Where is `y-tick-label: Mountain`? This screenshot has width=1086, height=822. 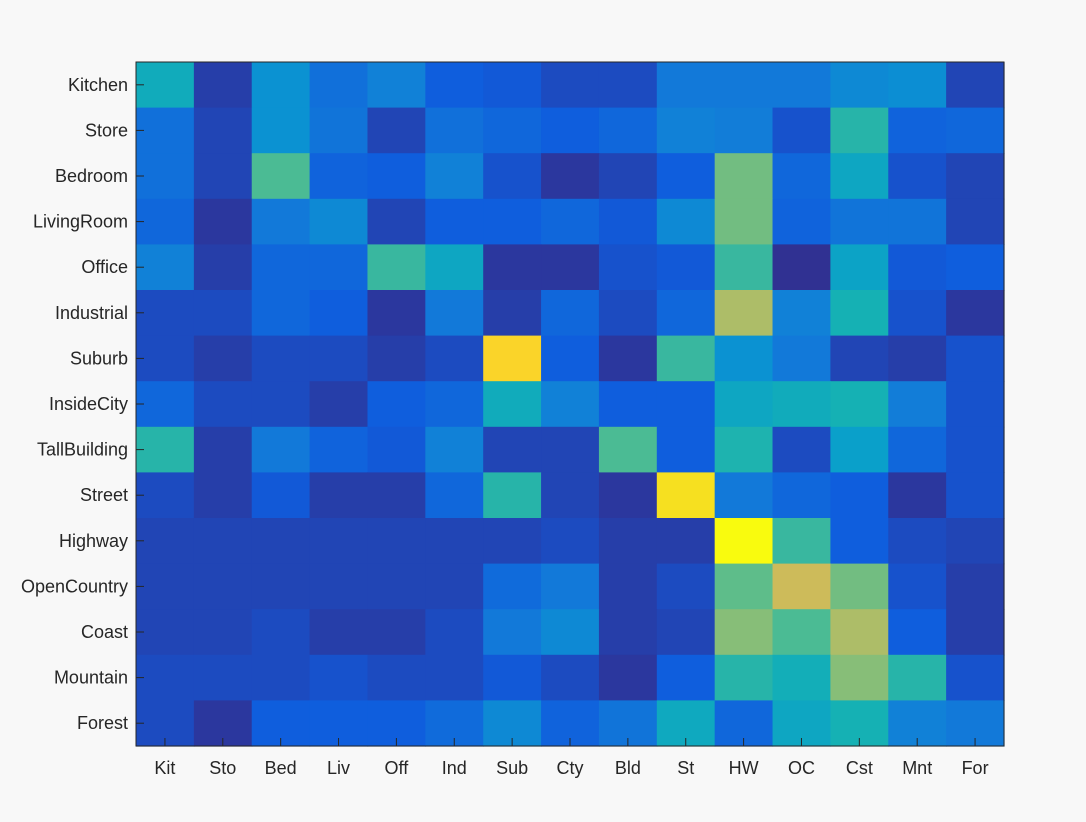 y-tick-label: Mountain is located at coordinates (91, 678).